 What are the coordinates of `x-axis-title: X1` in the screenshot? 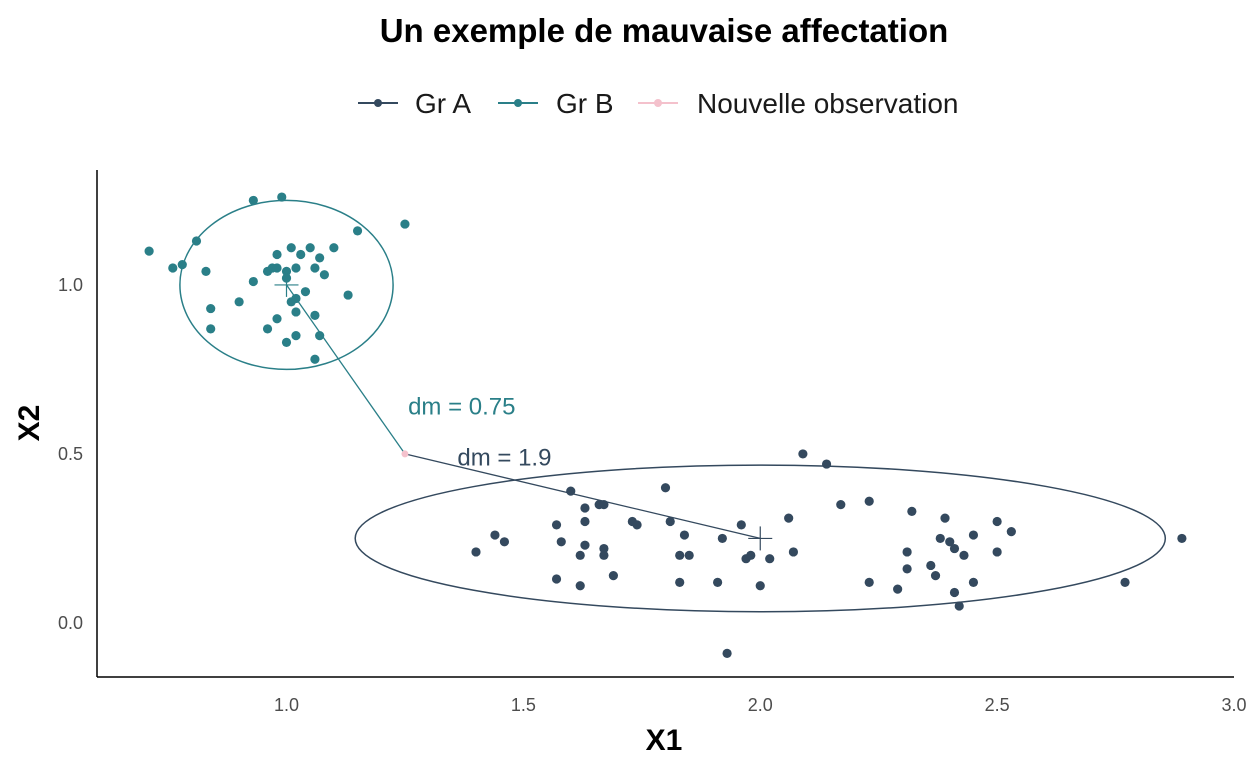 It's located at (664, 740).